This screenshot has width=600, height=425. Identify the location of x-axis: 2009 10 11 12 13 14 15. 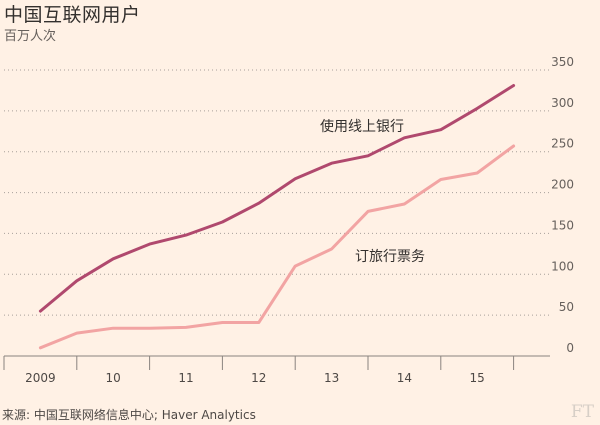
(276, 370).